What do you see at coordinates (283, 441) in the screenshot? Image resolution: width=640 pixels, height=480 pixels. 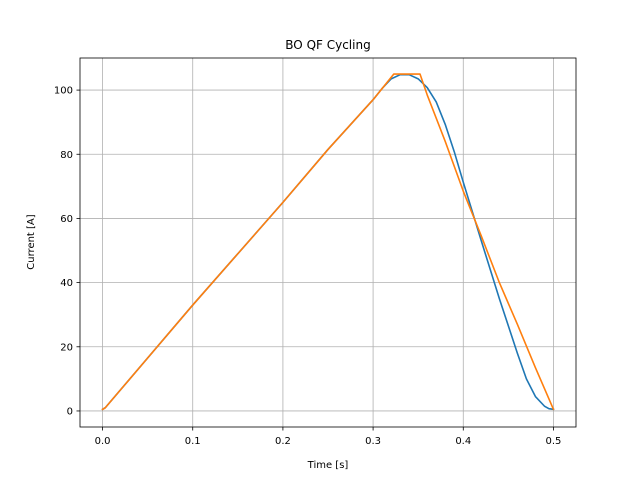 I see `x-tick-label: 0.2` at bounding box center [283, 441].